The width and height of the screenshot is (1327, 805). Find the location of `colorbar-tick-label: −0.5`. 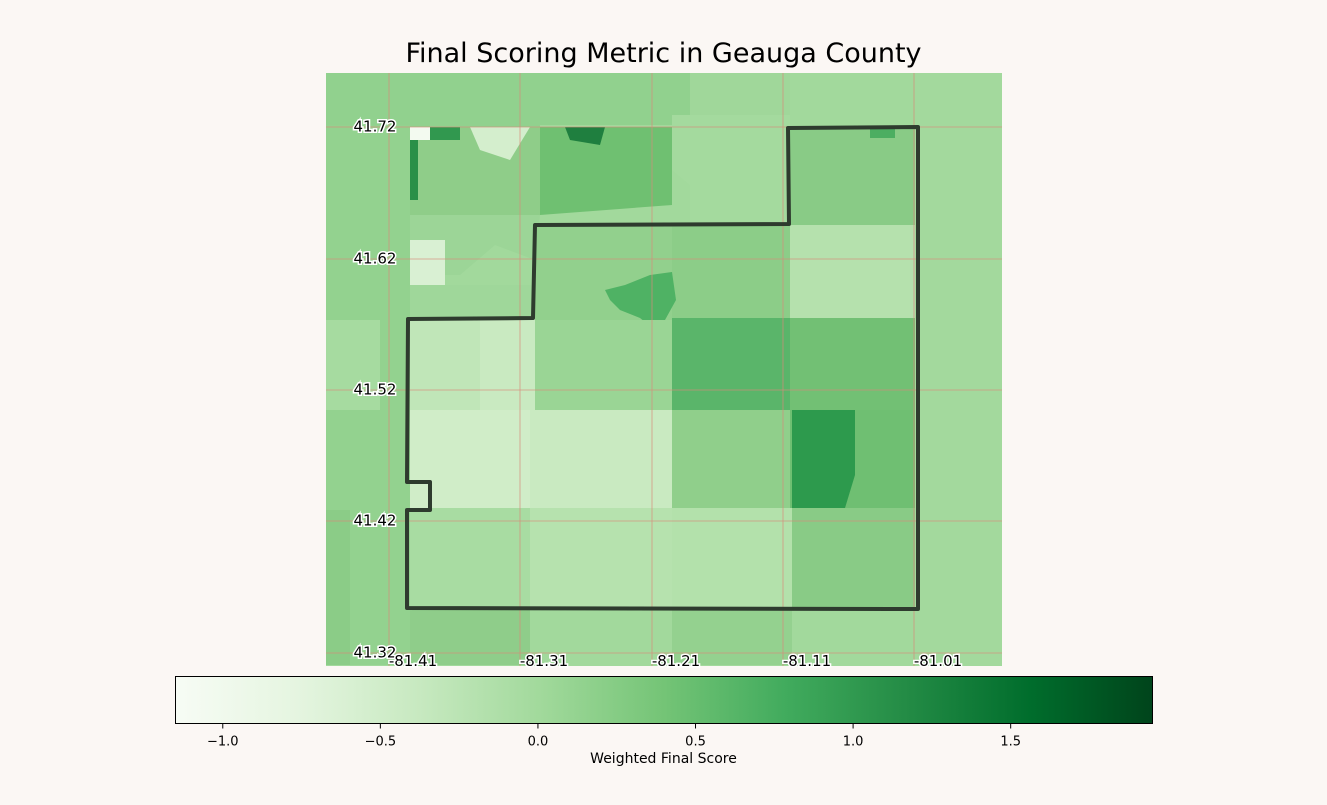

colorbar-tick-label: −0.5 is located at coordinates (381, 742).